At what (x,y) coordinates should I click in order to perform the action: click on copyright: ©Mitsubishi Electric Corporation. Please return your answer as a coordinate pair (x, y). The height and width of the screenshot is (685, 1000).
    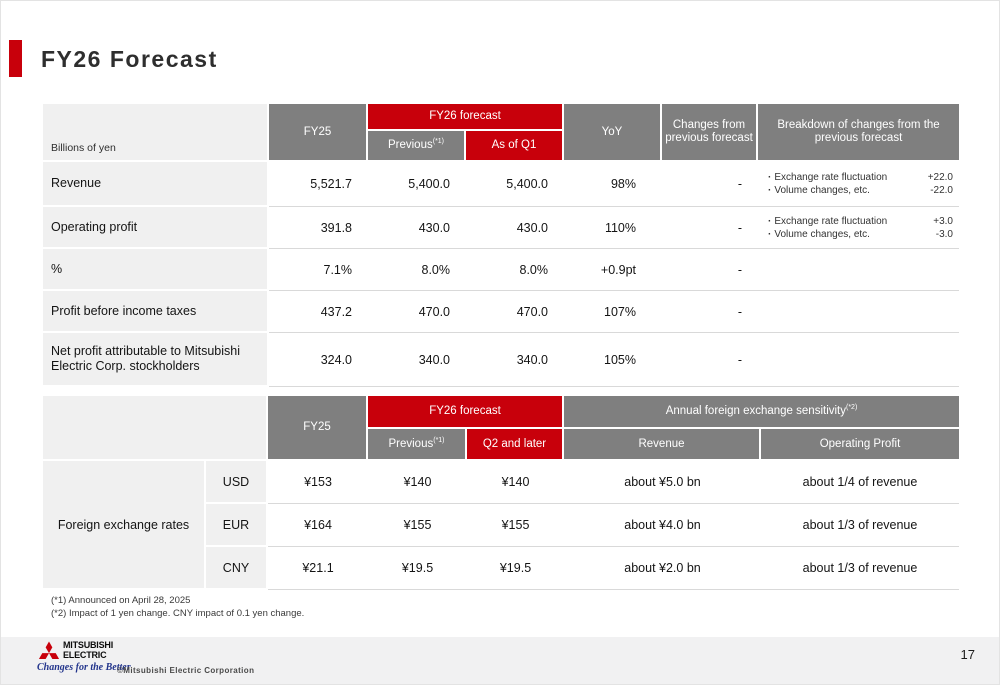
    Looking at the image, I should click on (186, 670).